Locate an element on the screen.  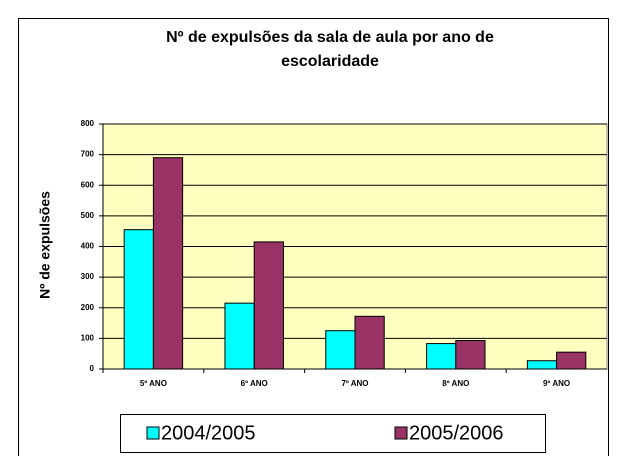
y-axis-label: Nº de expulsões is located at coordinates (45, 245).